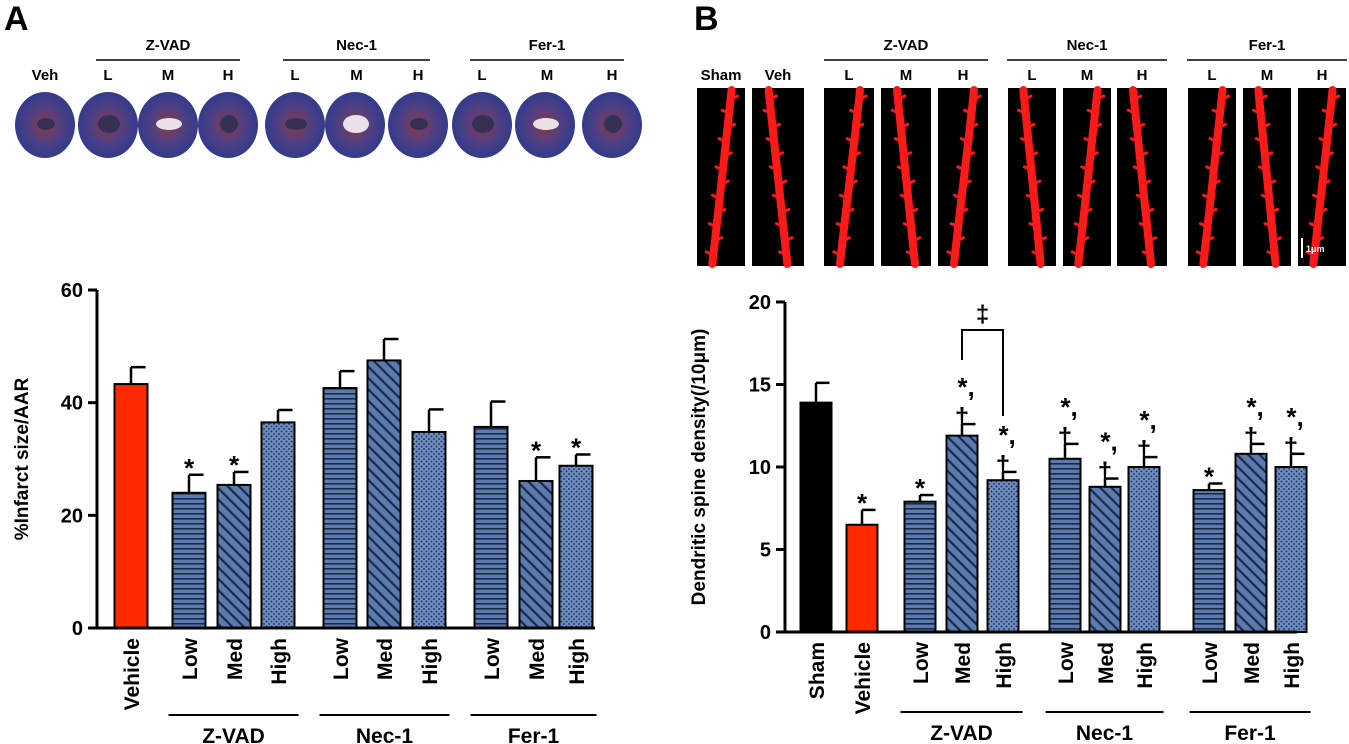 This screenshot has height=744, width=1349. Describe the element at coordinates (16, 19) in the screenshot. I see `panel-a-label: A` at that location.